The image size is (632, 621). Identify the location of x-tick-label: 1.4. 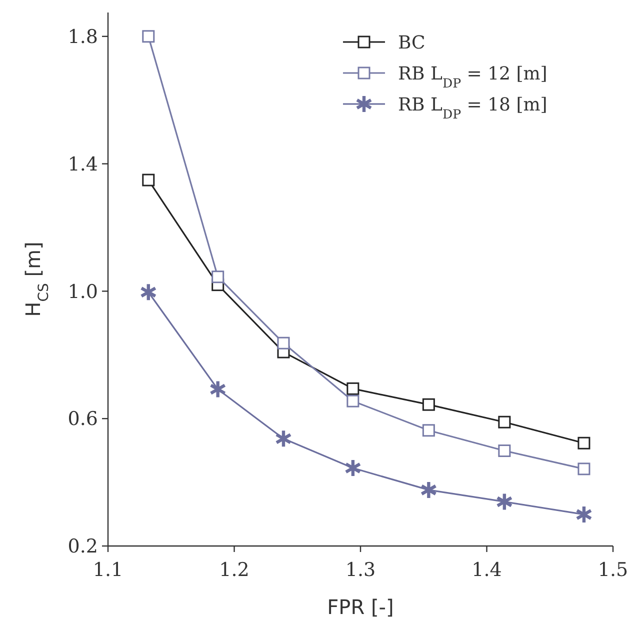
(487, 570).